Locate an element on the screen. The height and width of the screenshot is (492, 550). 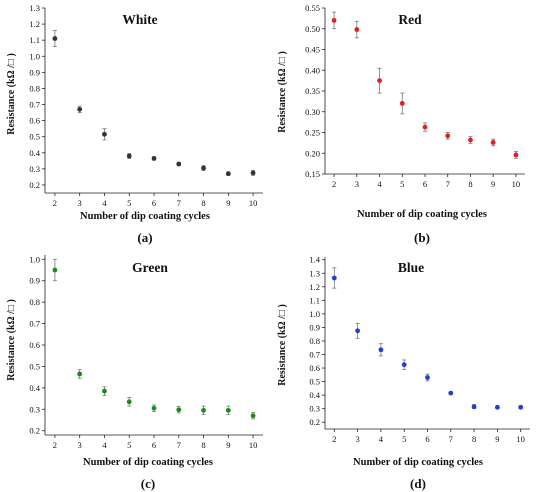
panel-d-xlabel: Number of dip coating cycles is located at coordinates (418, 462).